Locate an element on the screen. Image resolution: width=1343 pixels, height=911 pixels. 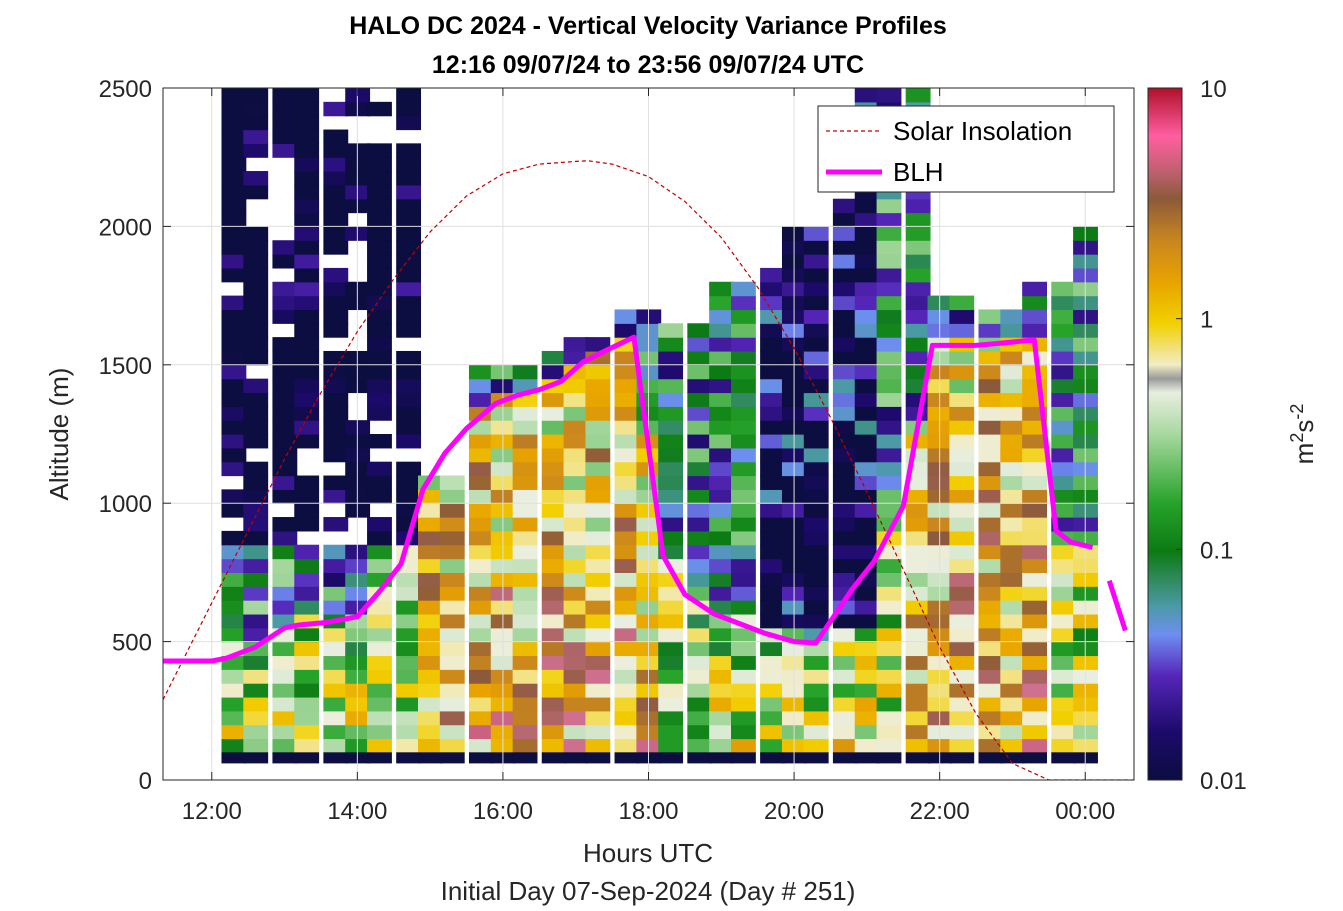
colorbar-tick-label: 0.1 is located at coordinates (1216, 550).